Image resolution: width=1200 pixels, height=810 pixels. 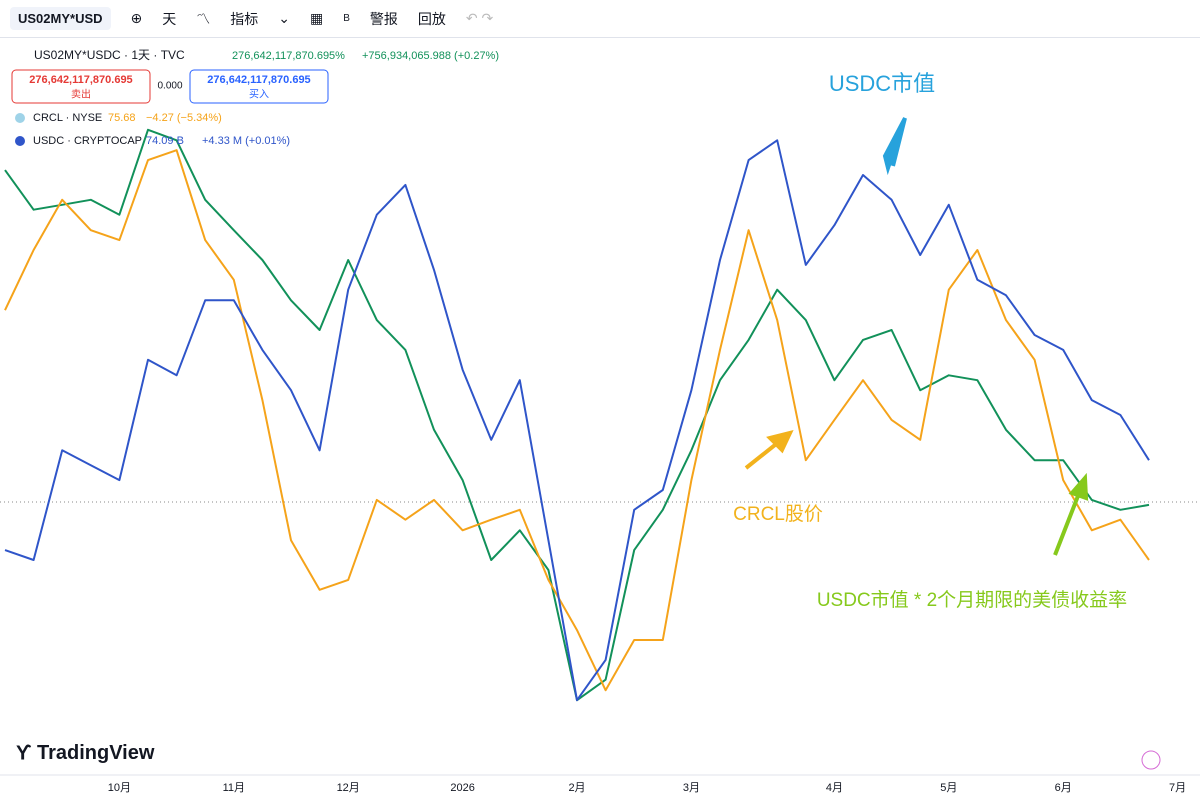 What do you see at coordinates (1177, 788) in the screenshot?
I see `x-tick-label: 7月` at bounding box center [1177, 788].